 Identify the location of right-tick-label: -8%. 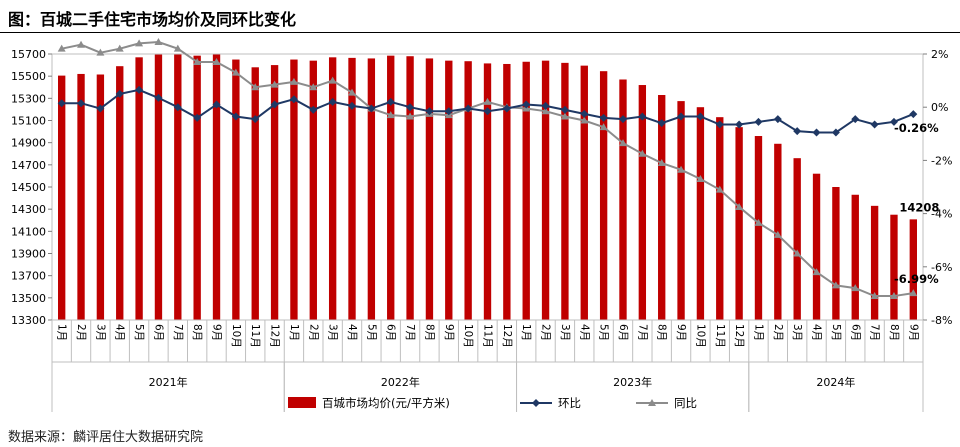
(941, 320).